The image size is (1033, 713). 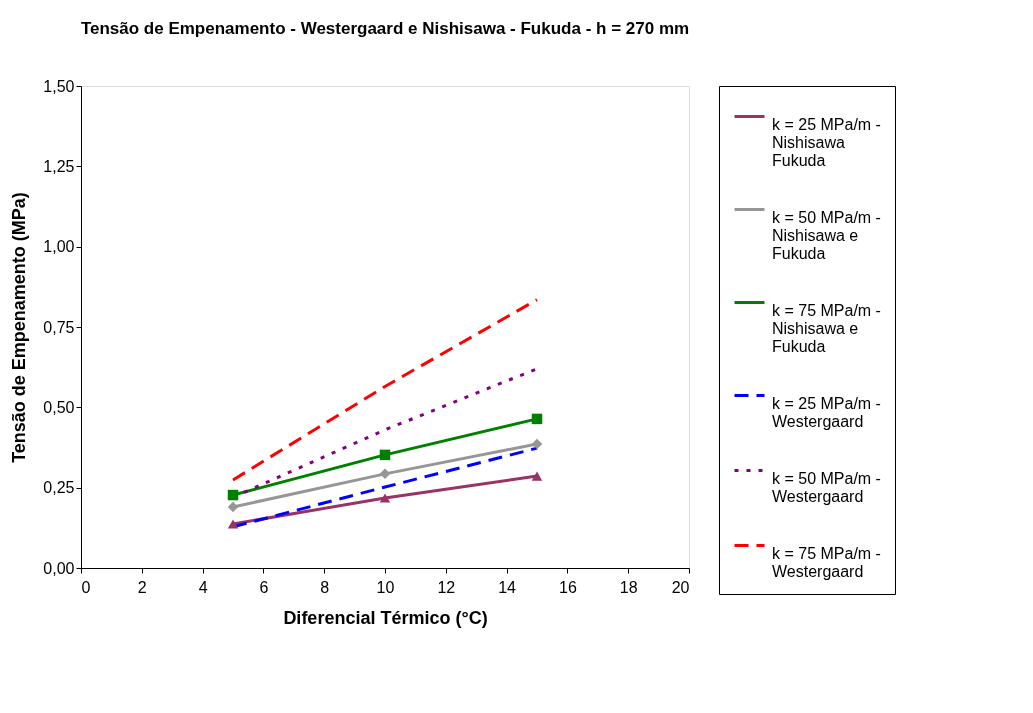 What do you see at coordinates (86, 587) in the screenshot?
I see `x-tick-label: 0` at bounding box center [86, 587].